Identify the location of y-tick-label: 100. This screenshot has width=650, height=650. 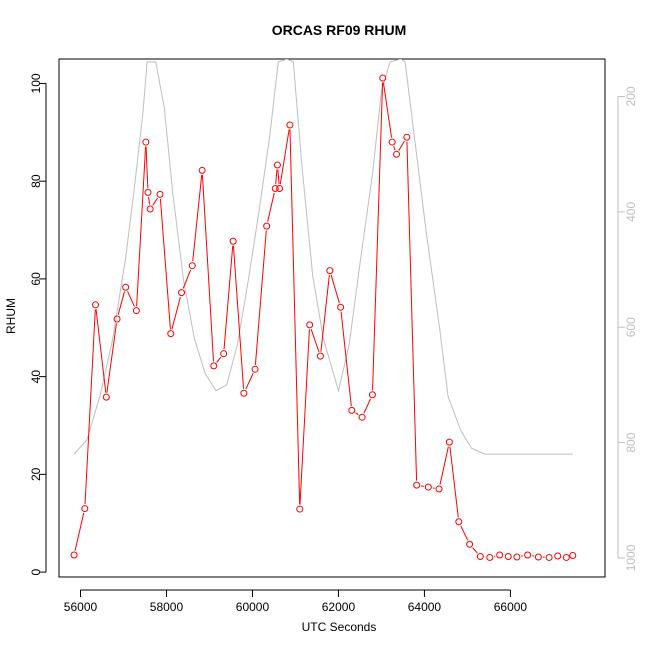
(36, 83).